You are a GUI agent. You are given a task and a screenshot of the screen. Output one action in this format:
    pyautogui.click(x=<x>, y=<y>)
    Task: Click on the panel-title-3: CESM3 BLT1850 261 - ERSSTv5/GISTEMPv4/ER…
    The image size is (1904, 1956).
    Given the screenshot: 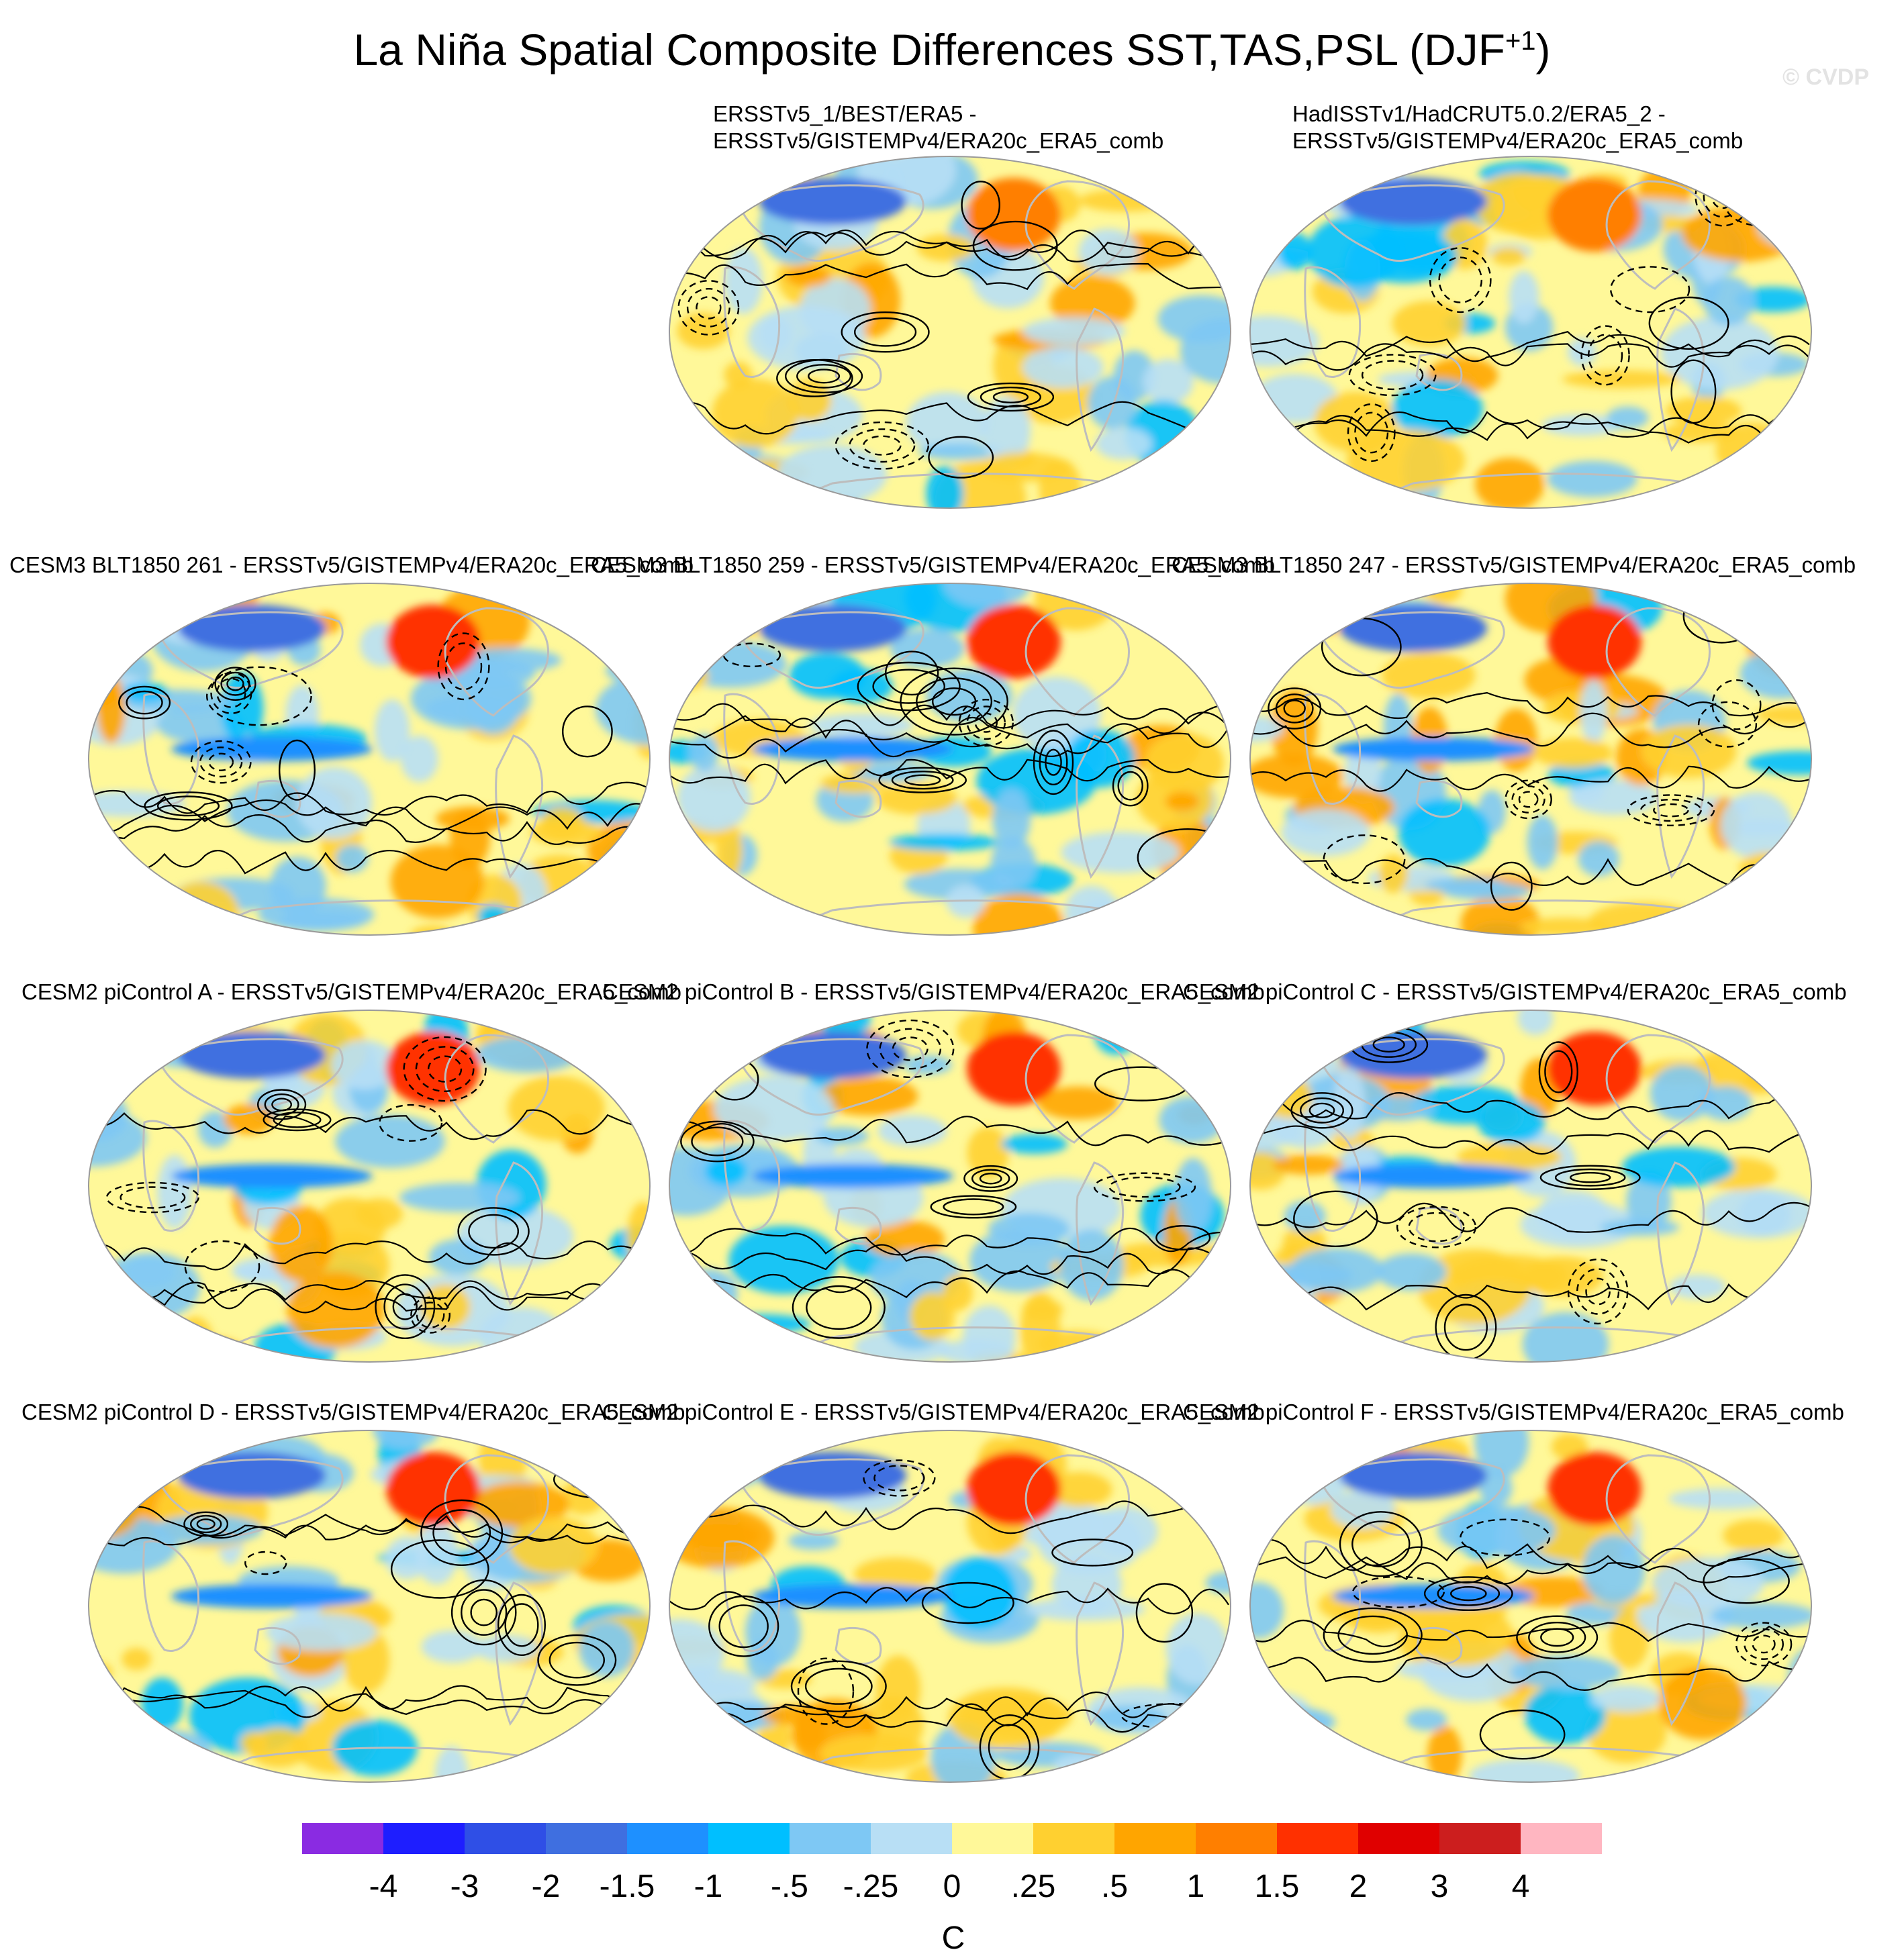 What is the action you would take?
    pyautogui.click(x=351, y=564)
    